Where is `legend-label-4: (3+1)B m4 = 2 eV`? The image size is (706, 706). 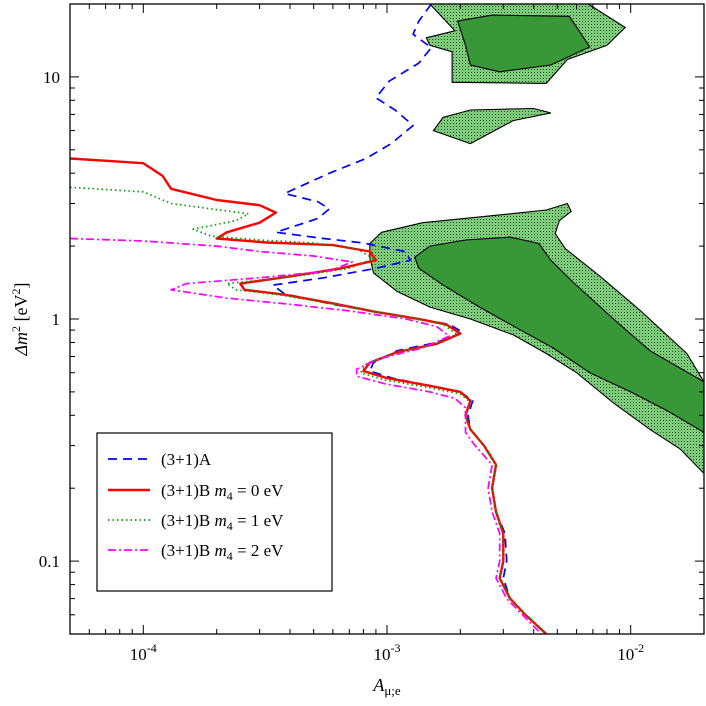 legend-label-4: (3+1)B m4 = 2 eV is located at coordinates (222, 552).